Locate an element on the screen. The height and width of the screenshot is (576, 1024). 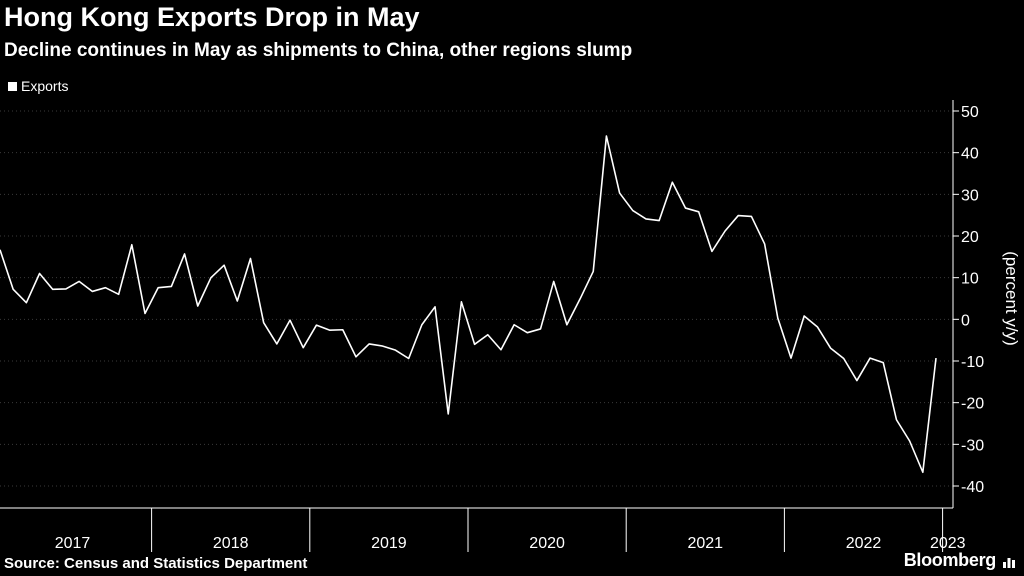
legend-label: Exports is located at coordinates (45, 86).